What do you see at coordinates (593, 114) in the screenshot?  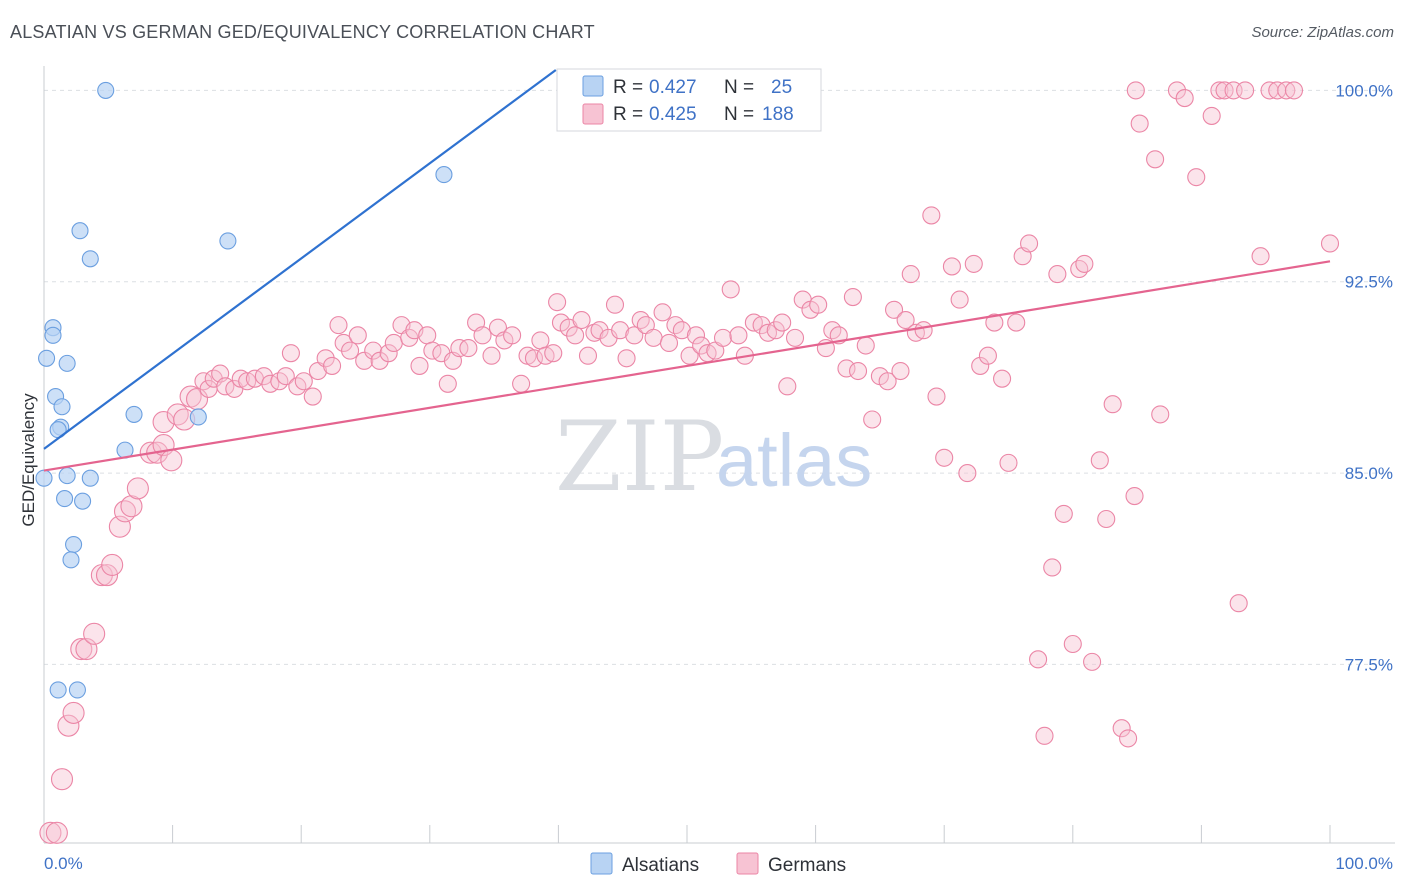 I see `legend-swatch-german` at bounding box center [593, 114].